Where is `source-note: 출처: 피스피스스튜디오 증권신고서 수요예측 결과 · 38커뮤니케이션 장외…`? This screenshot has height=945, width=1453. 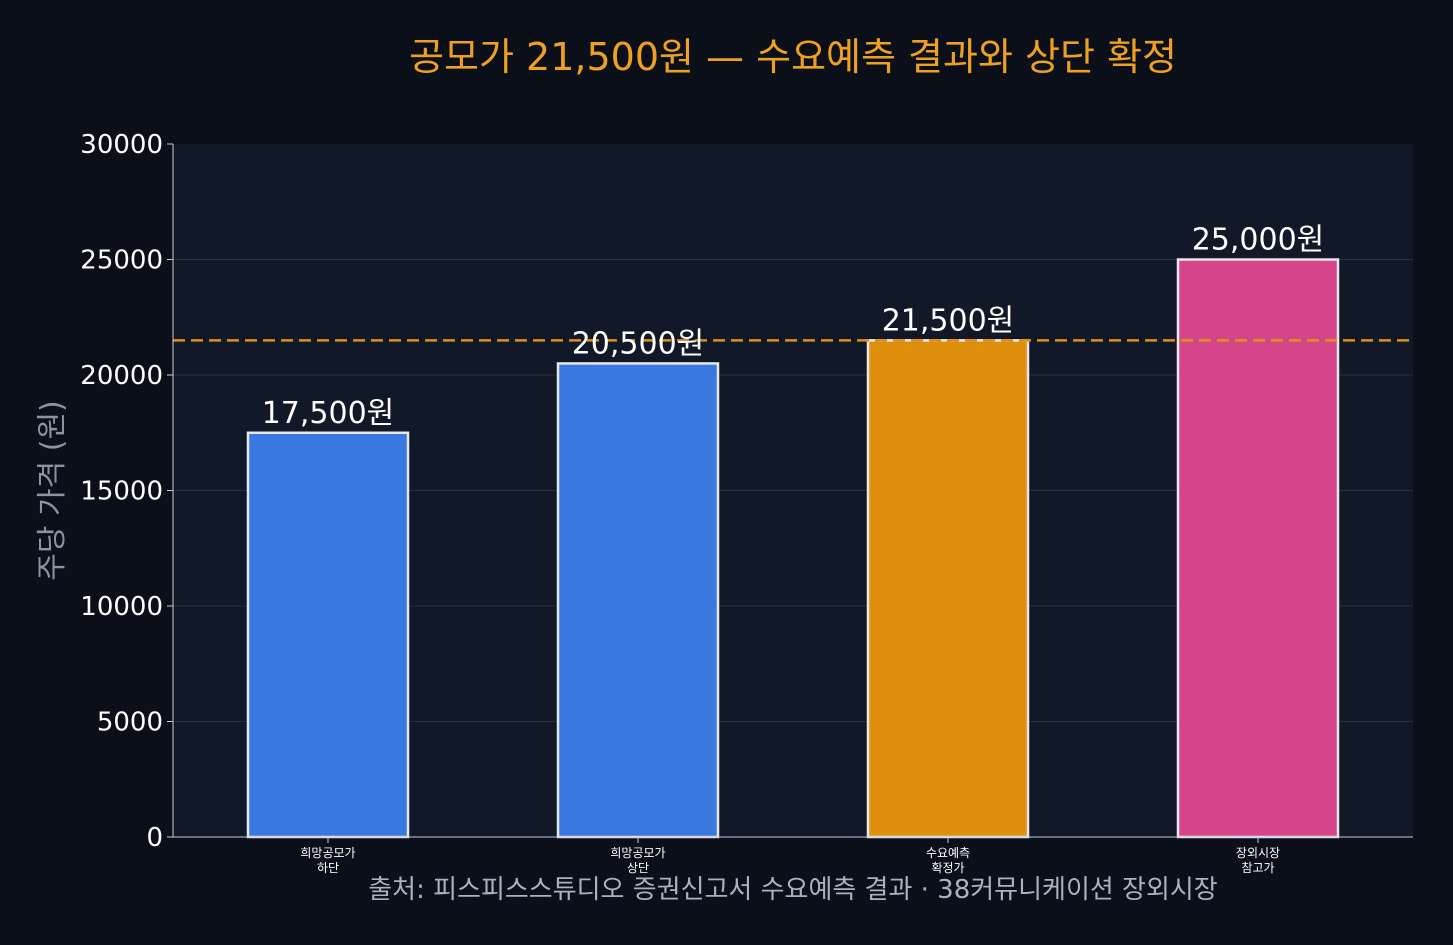 source-note: 출처: 피스피스스튜디오 증권신고서 수요예측 결과 · 38커뮤니케이션 장외… is located at coordinates (792, 890).